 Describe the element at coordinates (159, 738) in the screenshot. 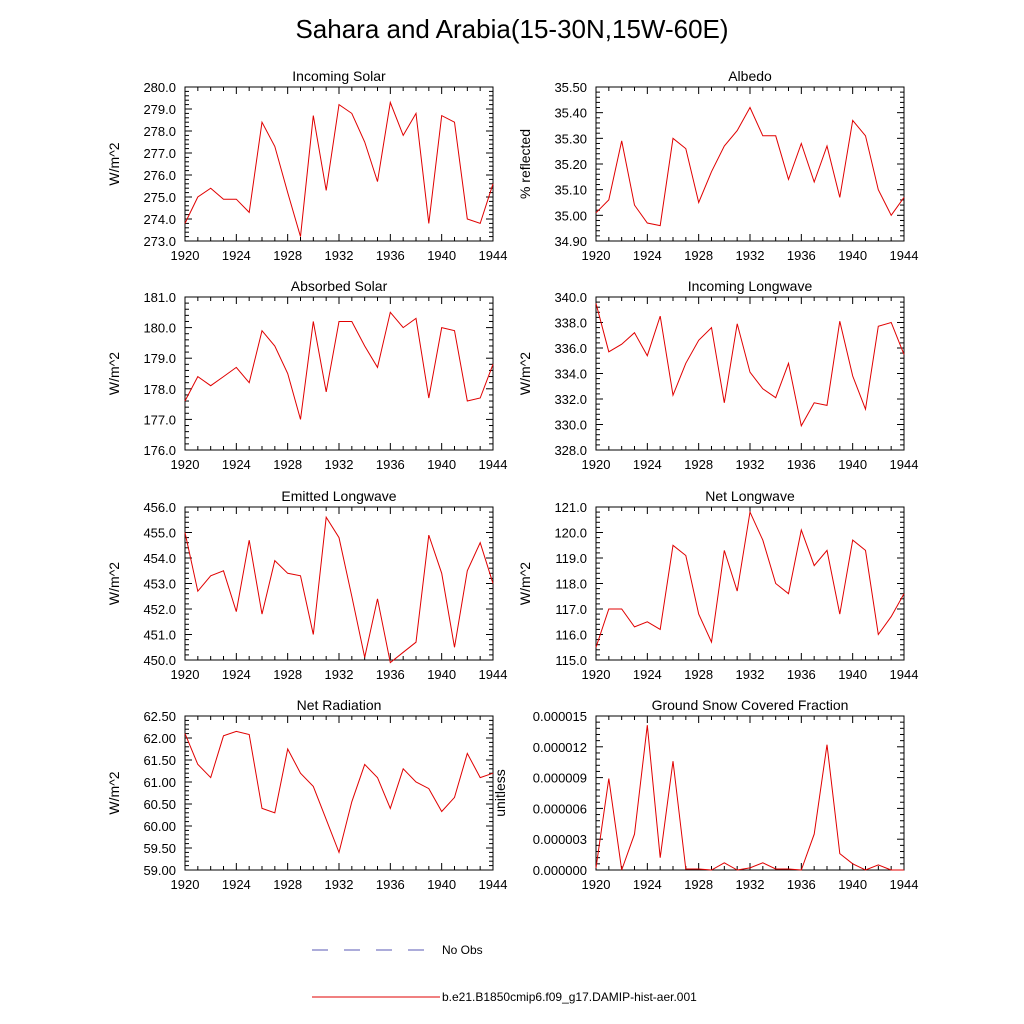

I see `y-tick-label: 62.00` at that location.